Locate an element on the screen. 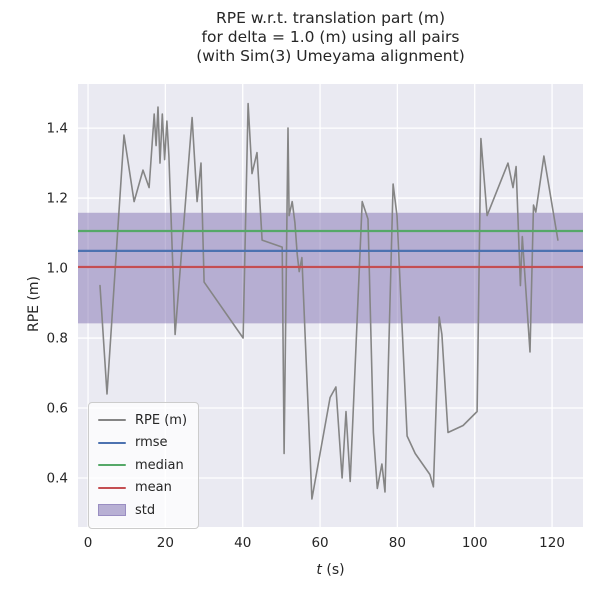  y-tick-label: 1.4 is located at coordinates (57, 129).